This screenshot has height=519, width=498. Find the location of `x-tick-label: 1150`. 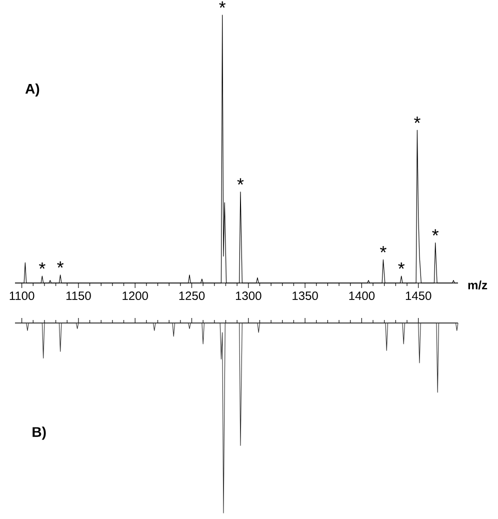

x-tick-label: 1150 is located at coordinates (78, 296).